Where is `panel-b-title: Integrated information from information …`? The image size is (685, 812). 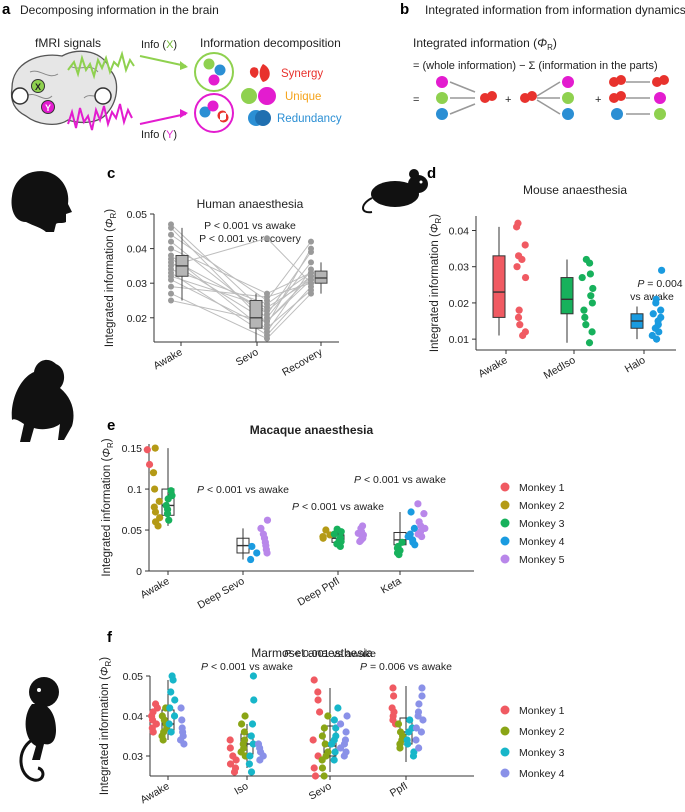
panel-b-title: Integrated information from information … is located at coordinates (555, 10).